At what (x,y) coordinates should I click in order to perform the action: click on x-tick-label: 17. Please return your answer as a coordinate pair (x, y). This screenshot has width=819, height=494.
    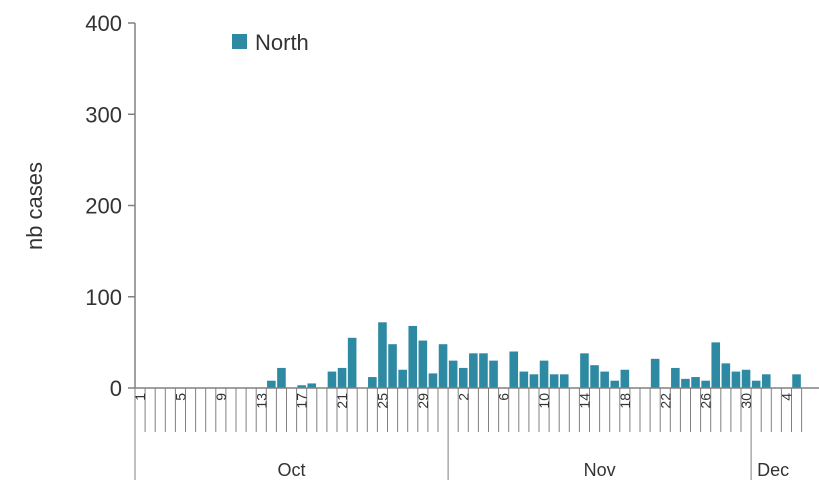
    Looking at the image, I should click on (302, 401).